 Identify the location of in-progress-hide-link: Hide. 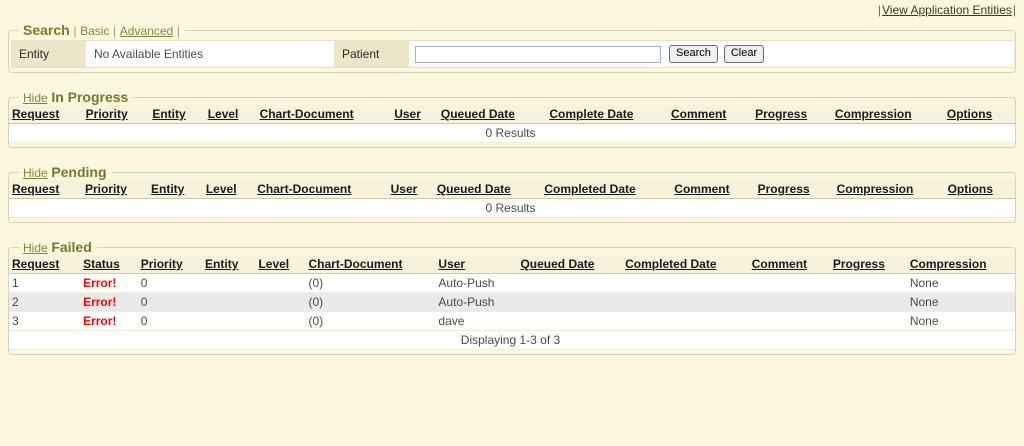
(35, 98).